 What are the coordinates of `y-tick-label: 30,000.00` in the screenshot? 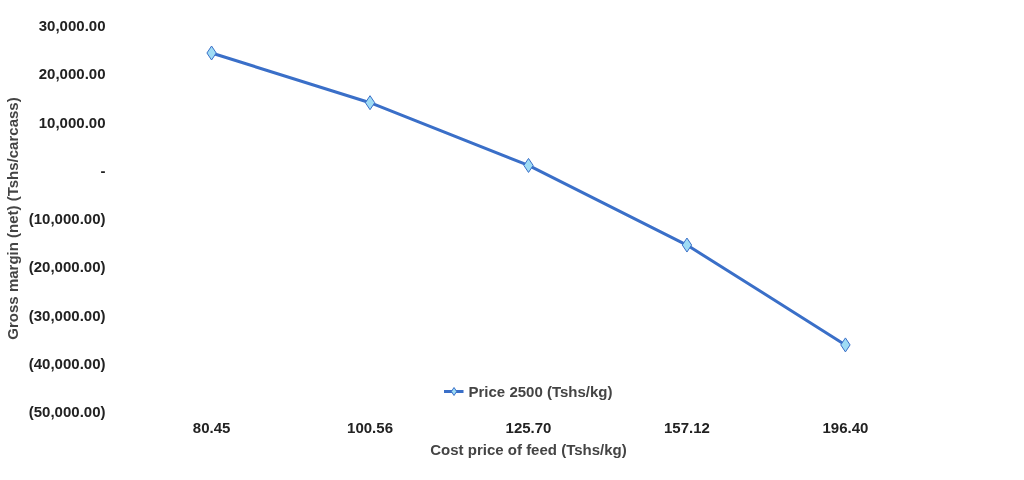 It's located at (72, 25).